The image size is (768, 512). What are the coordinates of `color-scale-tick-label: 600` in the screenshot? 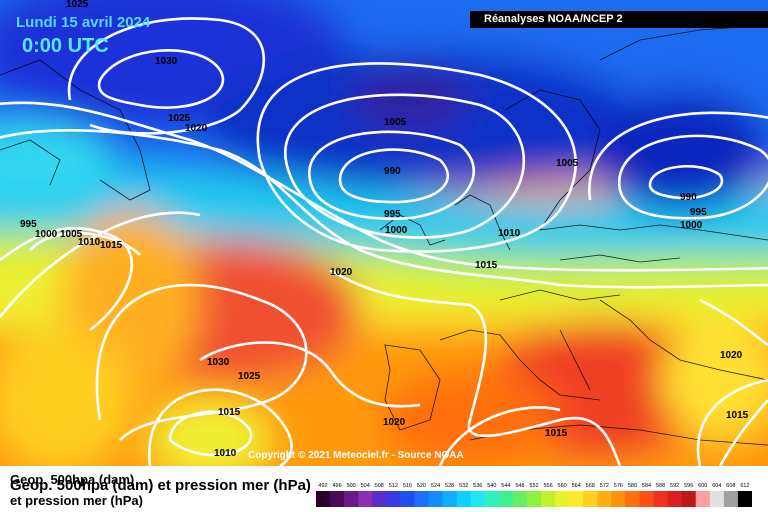 It's located at (702, 486).